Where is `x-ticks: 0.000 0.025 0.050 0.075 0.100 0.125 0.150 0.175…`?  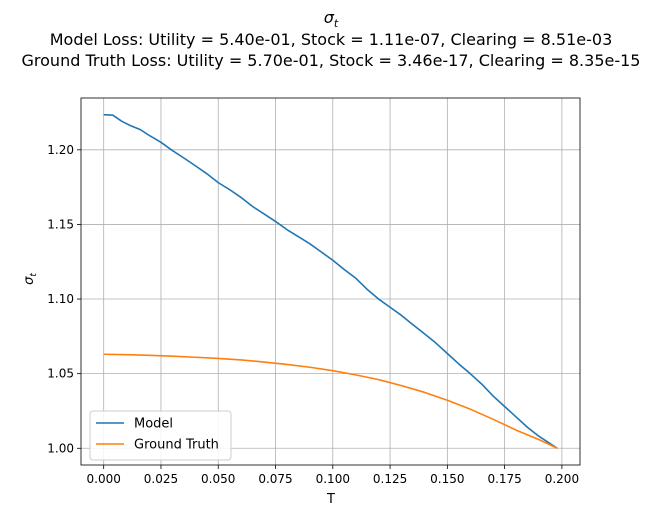
x-ticks: 0.000 0.025 0.050 0.075 0.100 0.125 0.150 0.175… is located at coordinates (333, 475).